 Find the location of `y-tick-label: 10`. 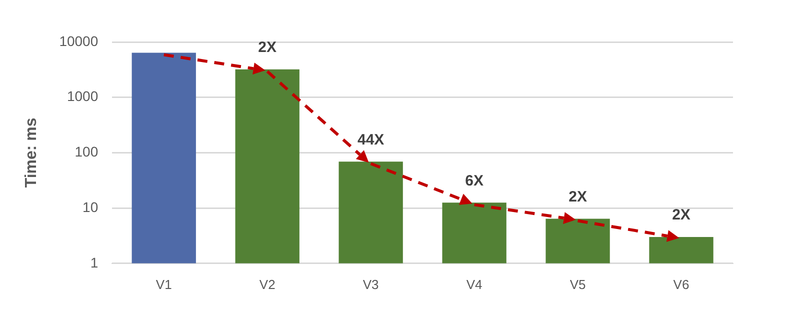

y-tick-label: 10 is located at coordinates (90, 206).